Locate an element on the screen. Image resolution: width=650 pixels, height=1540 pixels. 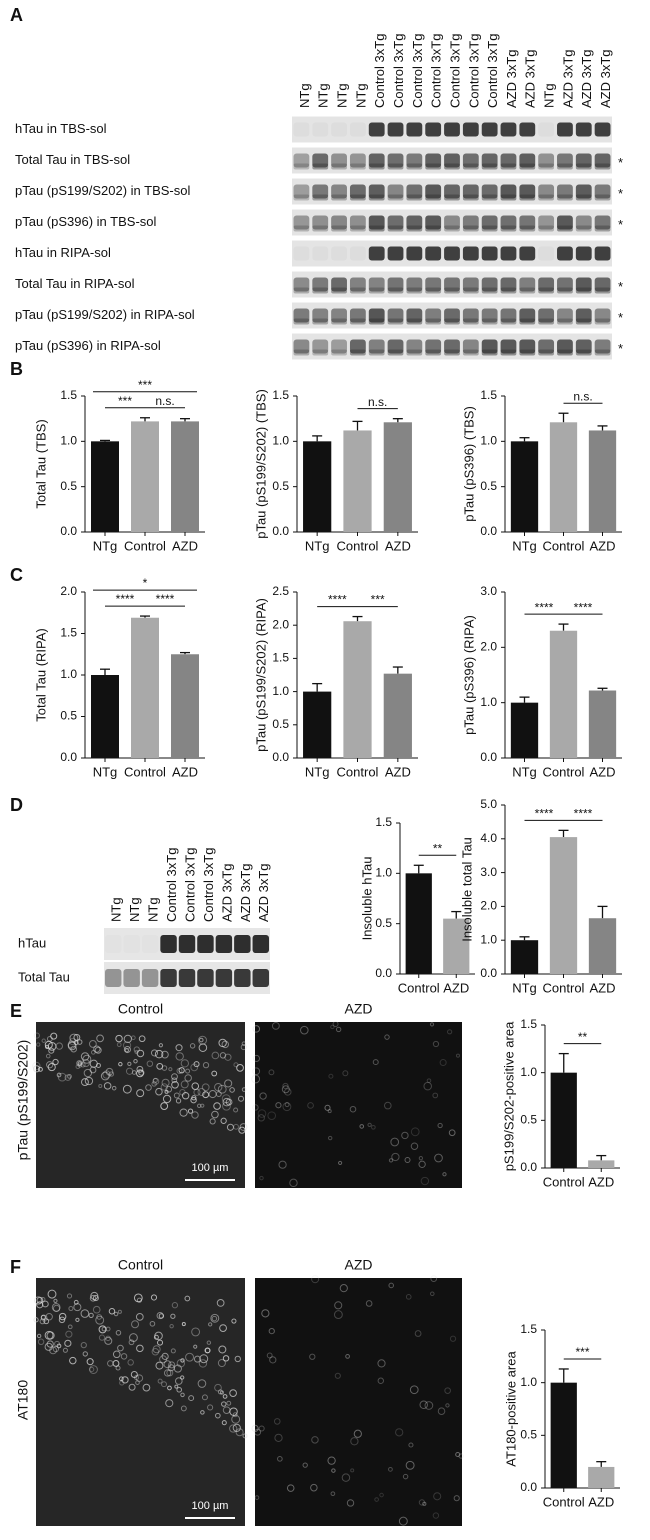
lane-label: AZD 3xTg is located at coordinates (530, 78).